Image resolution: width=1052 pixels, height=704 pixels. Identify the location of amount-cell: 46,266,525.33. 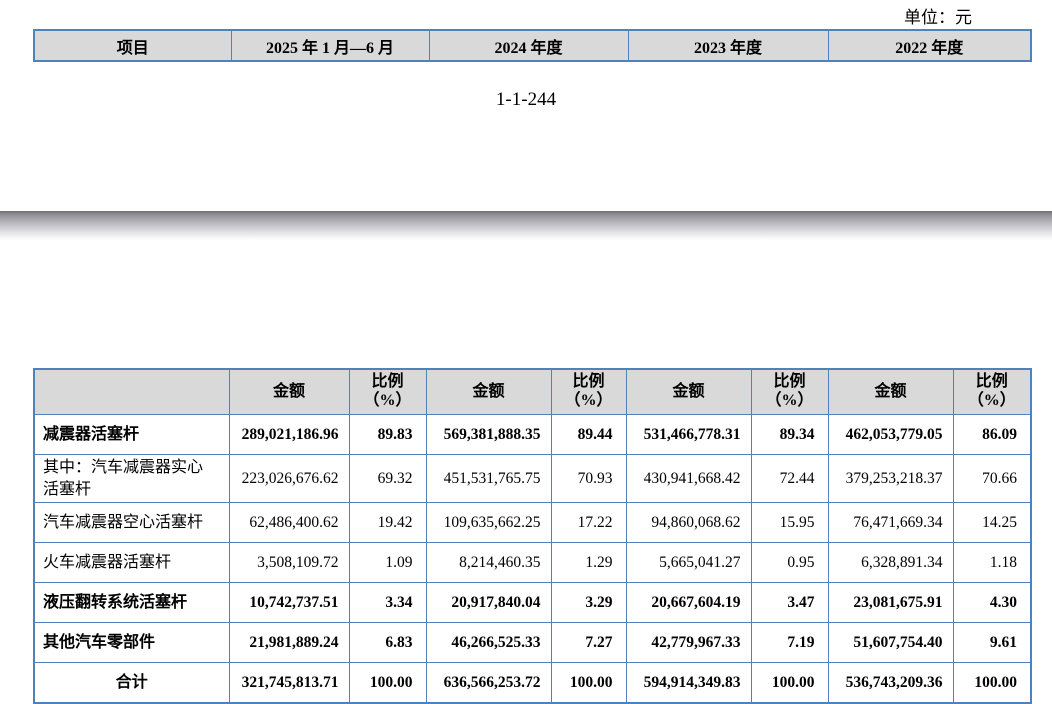
(488, 643).